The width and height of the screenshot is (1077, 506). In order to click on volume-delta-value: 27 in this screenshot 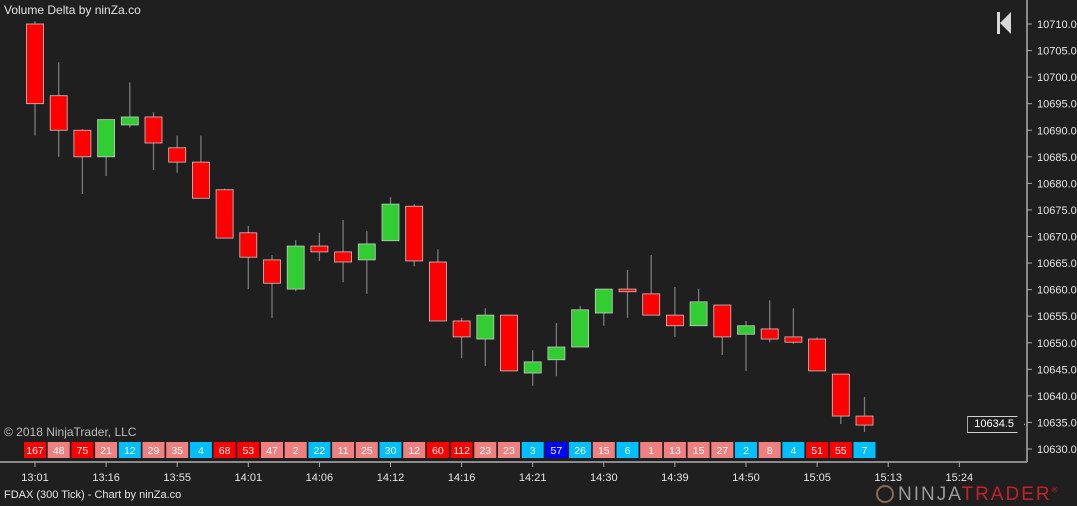, I will do `click(722, 451)`.